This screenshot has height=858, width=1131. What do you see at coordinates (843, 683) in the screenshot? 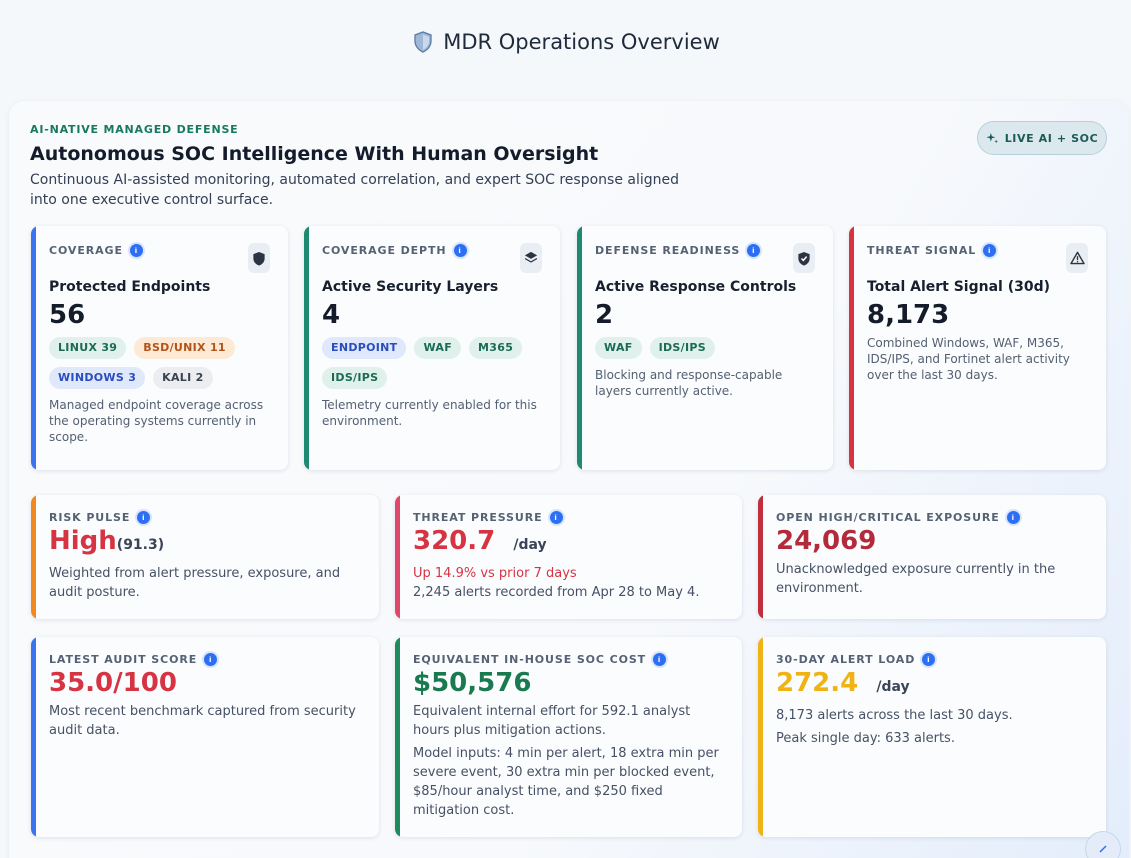
I see `card-value: 272.4 /day` at bounding box center [843, 683].